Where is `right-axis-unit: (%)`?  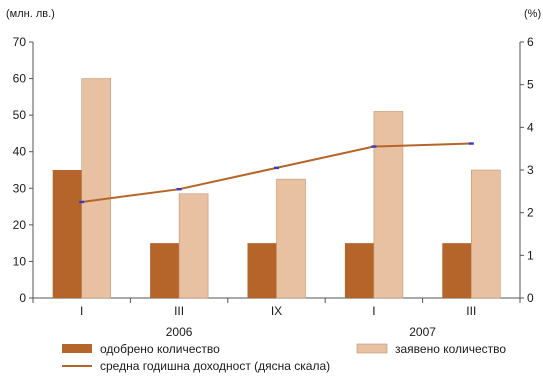 right-axis-unit: (%) is located at coordinates (532, 14).